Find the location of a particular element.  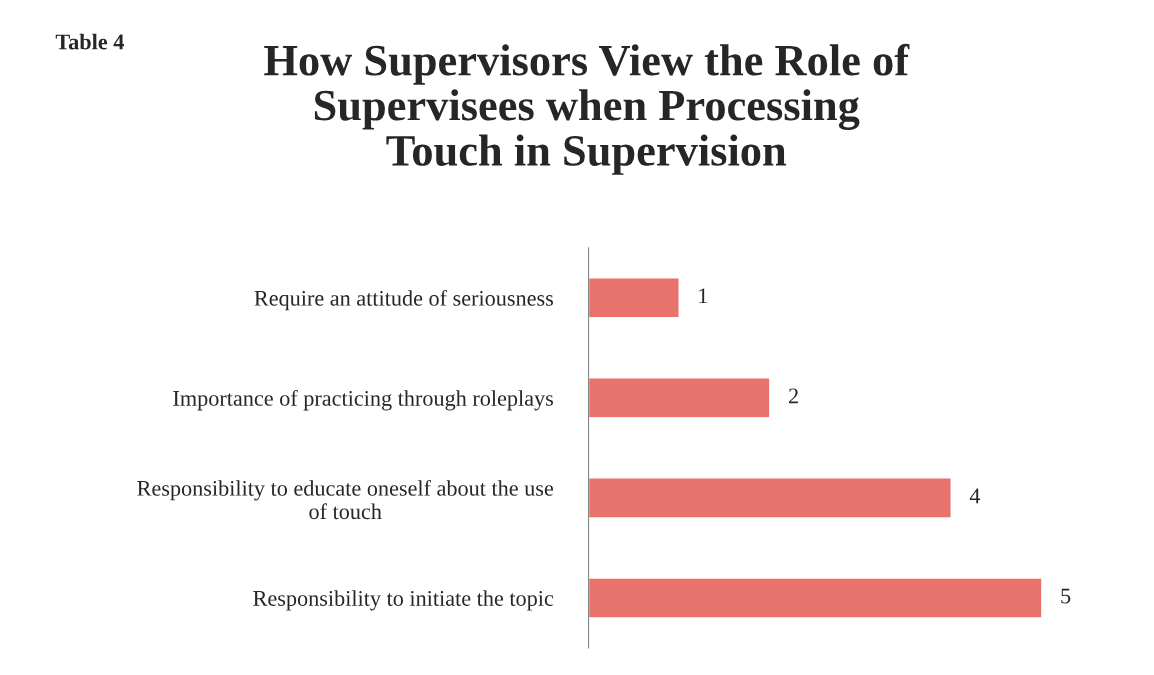

data-label: 2 is located at coordinates (793, 396).